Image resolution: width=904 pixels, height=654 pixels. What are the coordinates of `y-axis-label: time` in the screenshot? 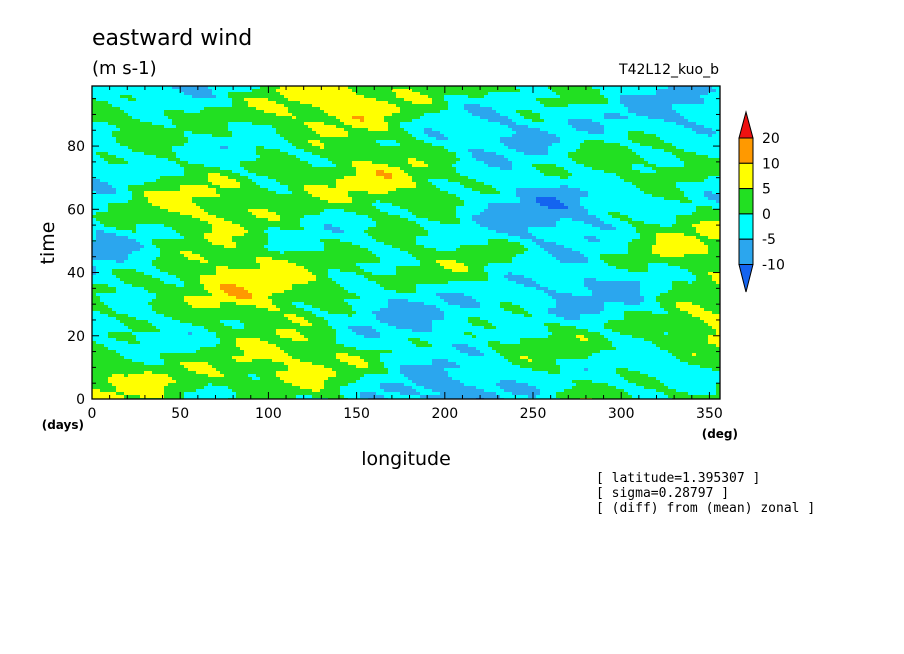 It's located at (48, 243).